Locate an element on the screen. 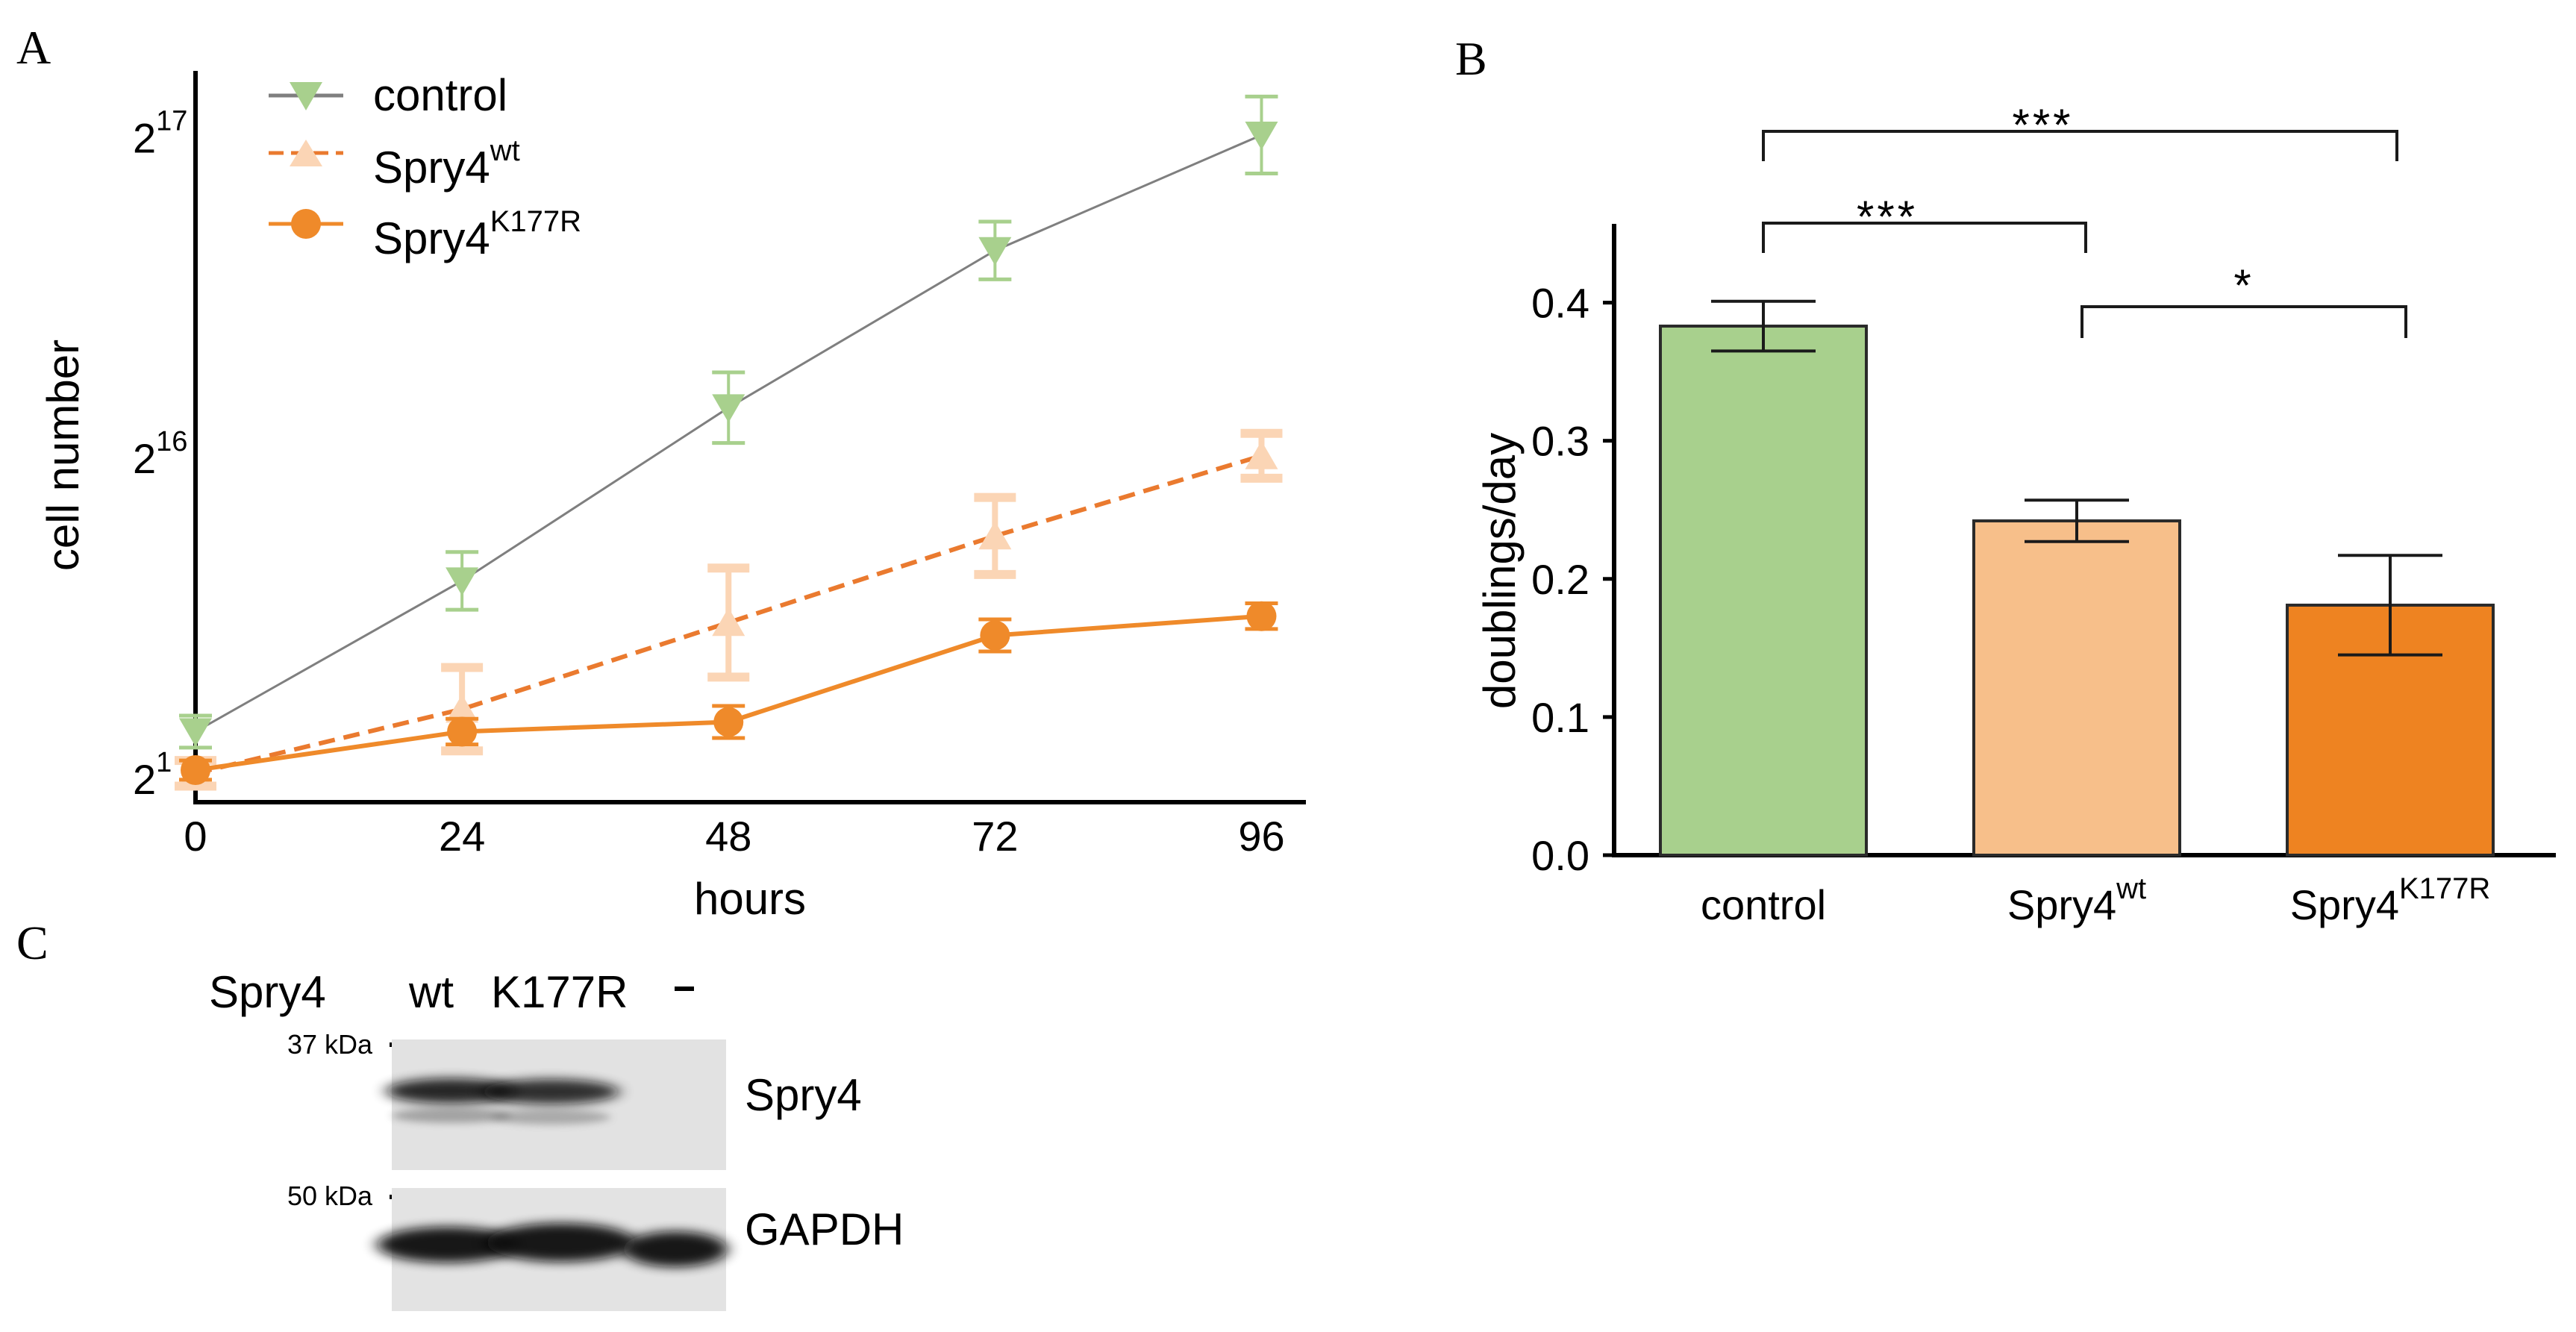 This screenshot has height=1332, width=2576. legend: control Spry4wt Spry4K177R is located at coordinates (425, 166).